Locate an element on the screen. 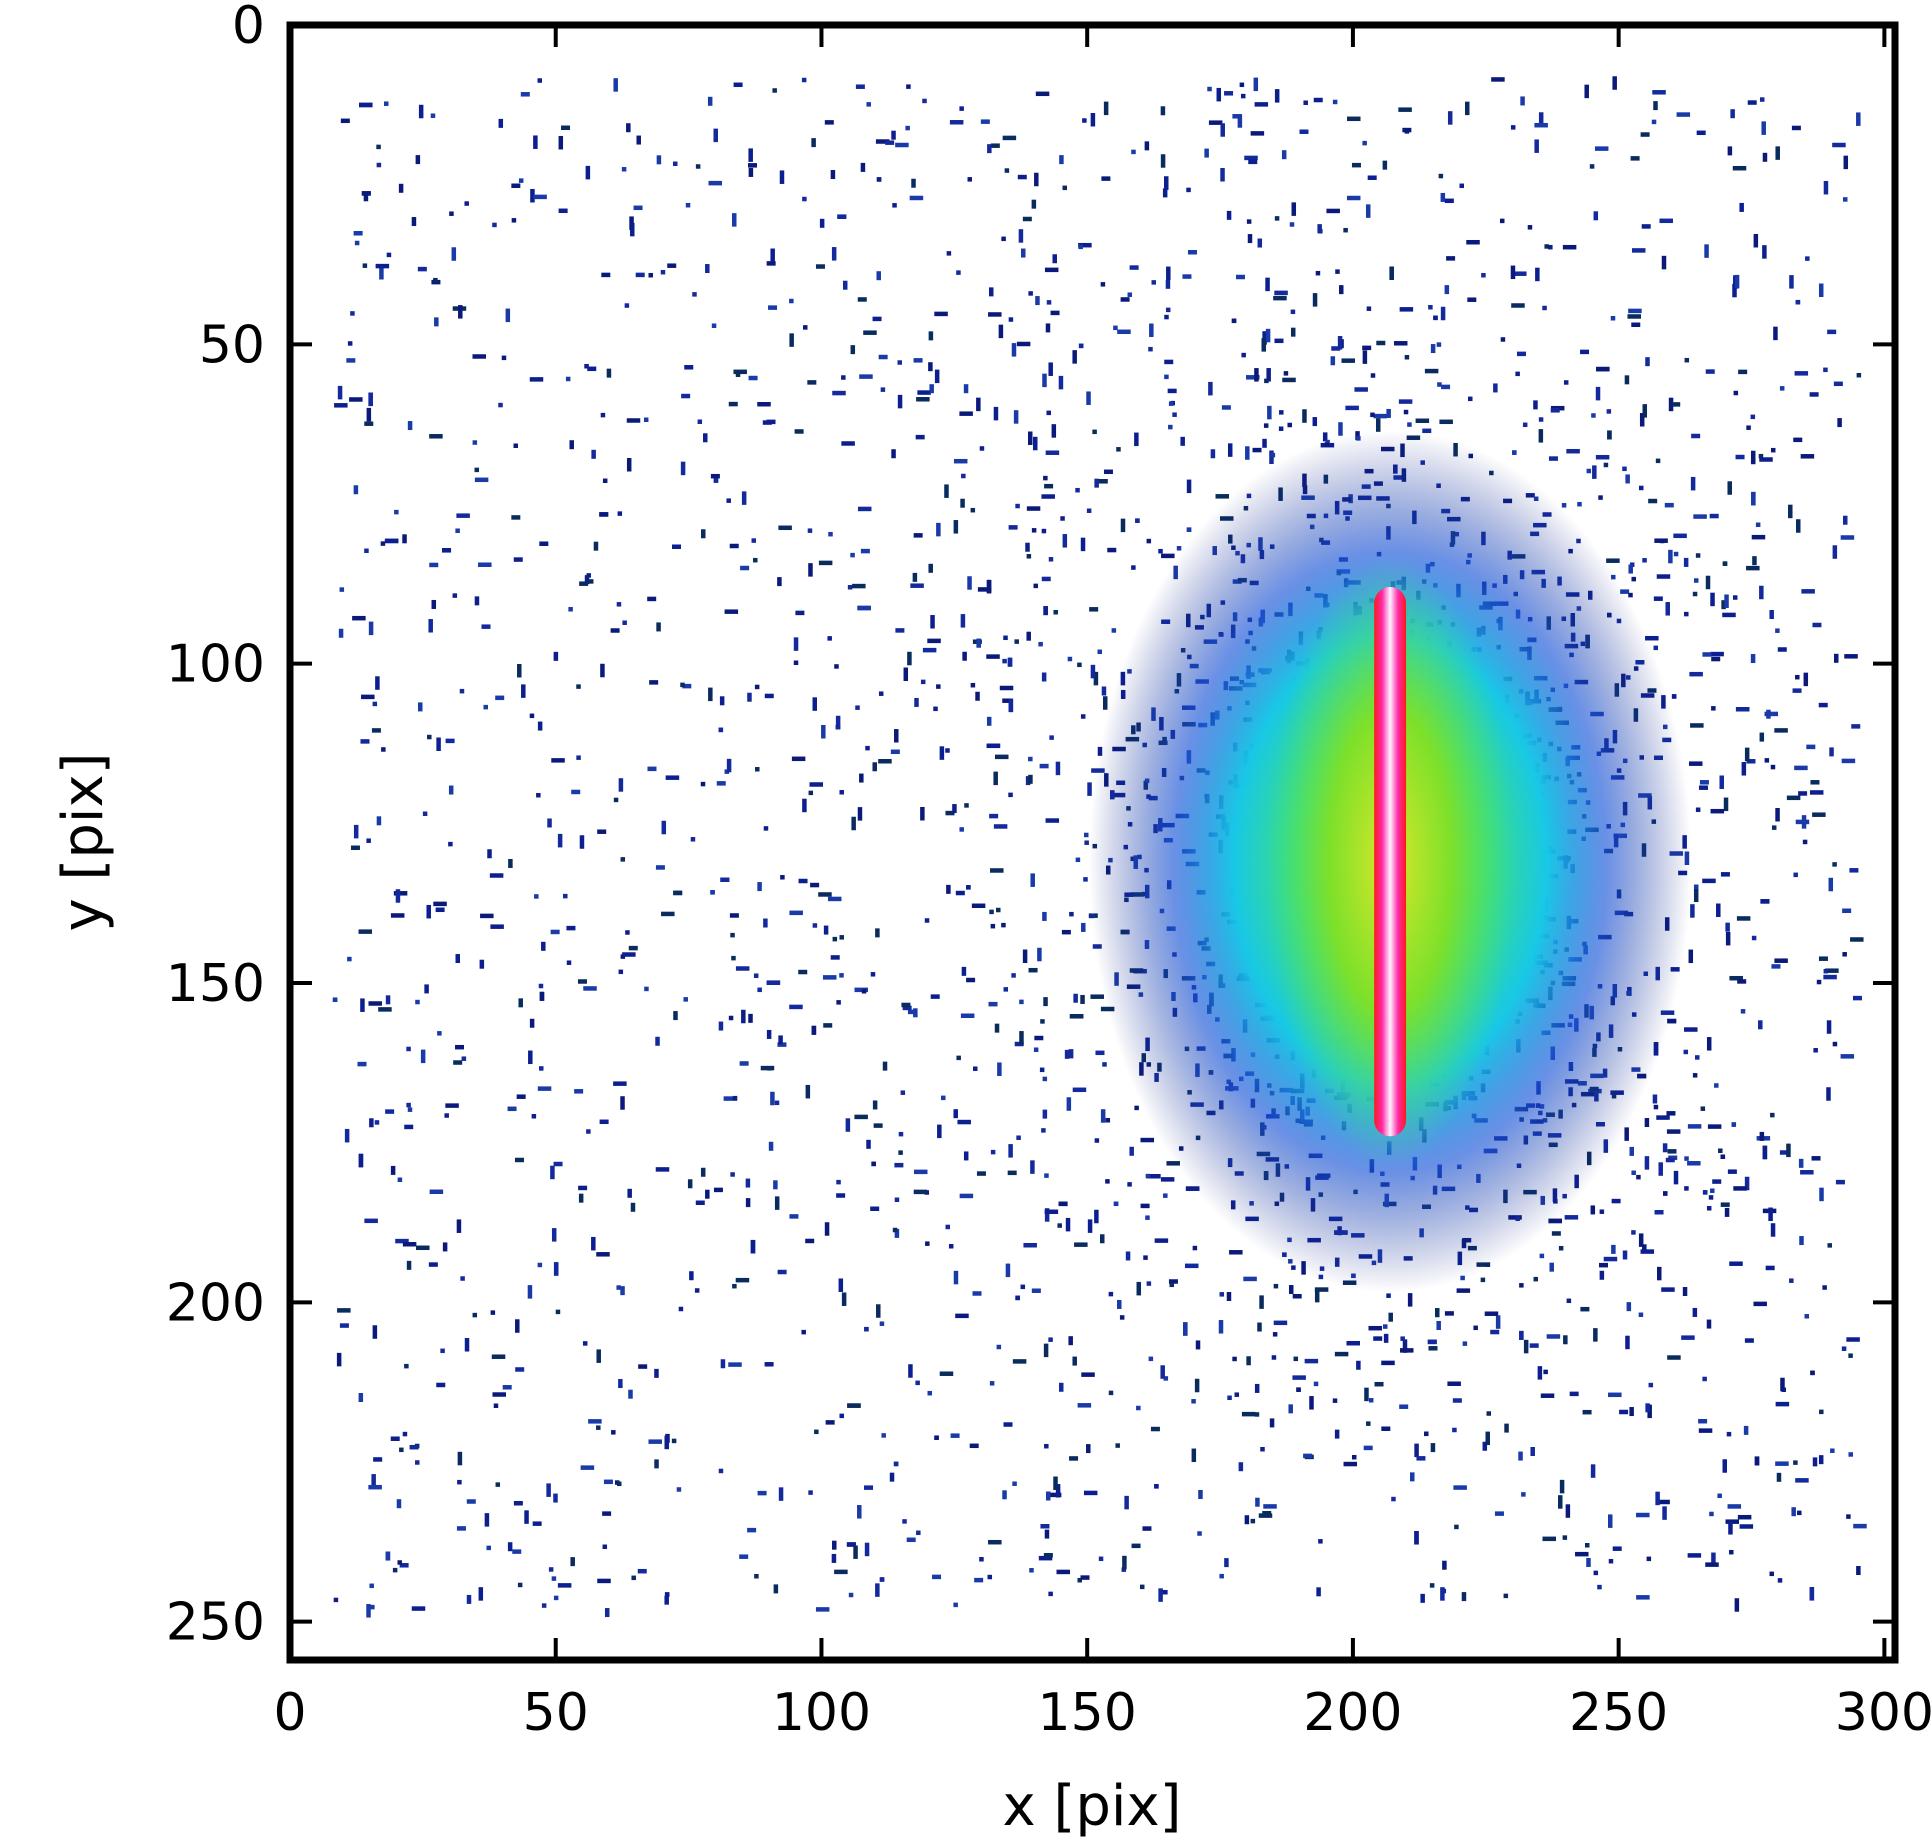 This screenshot has width=1932, height=1848. beam-core is located at coordinates (1390, 862).